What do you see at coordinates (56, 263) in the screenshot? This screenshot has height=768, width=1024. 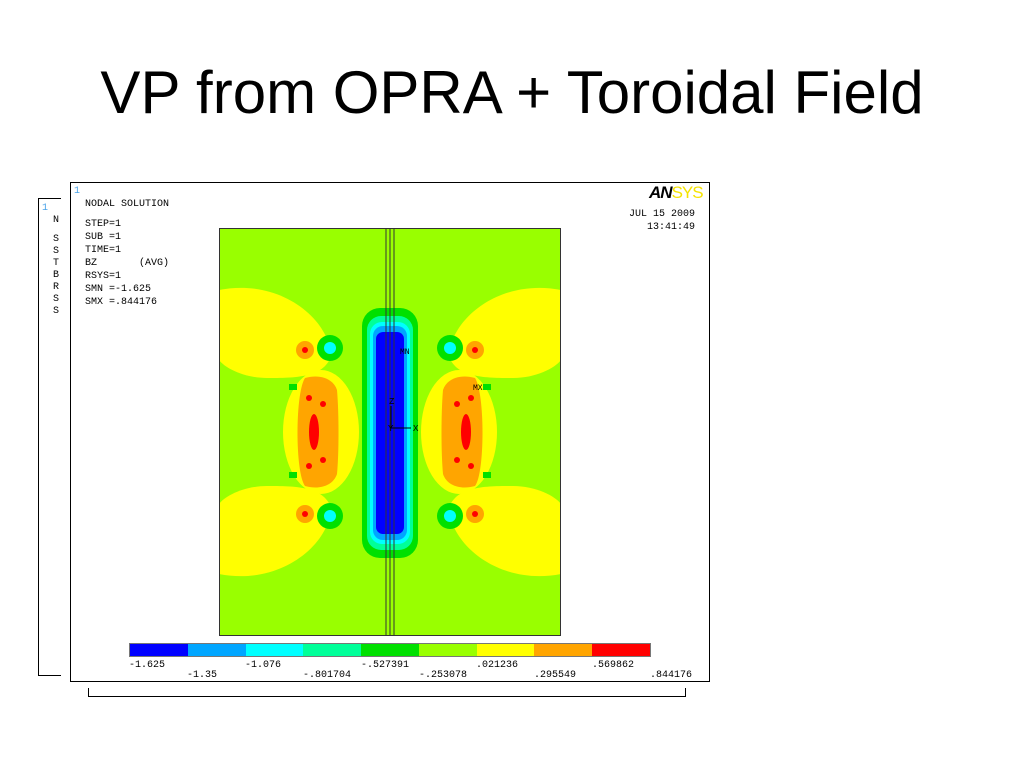 I see `side-letter-t: T` at bounding box center [56, 263].